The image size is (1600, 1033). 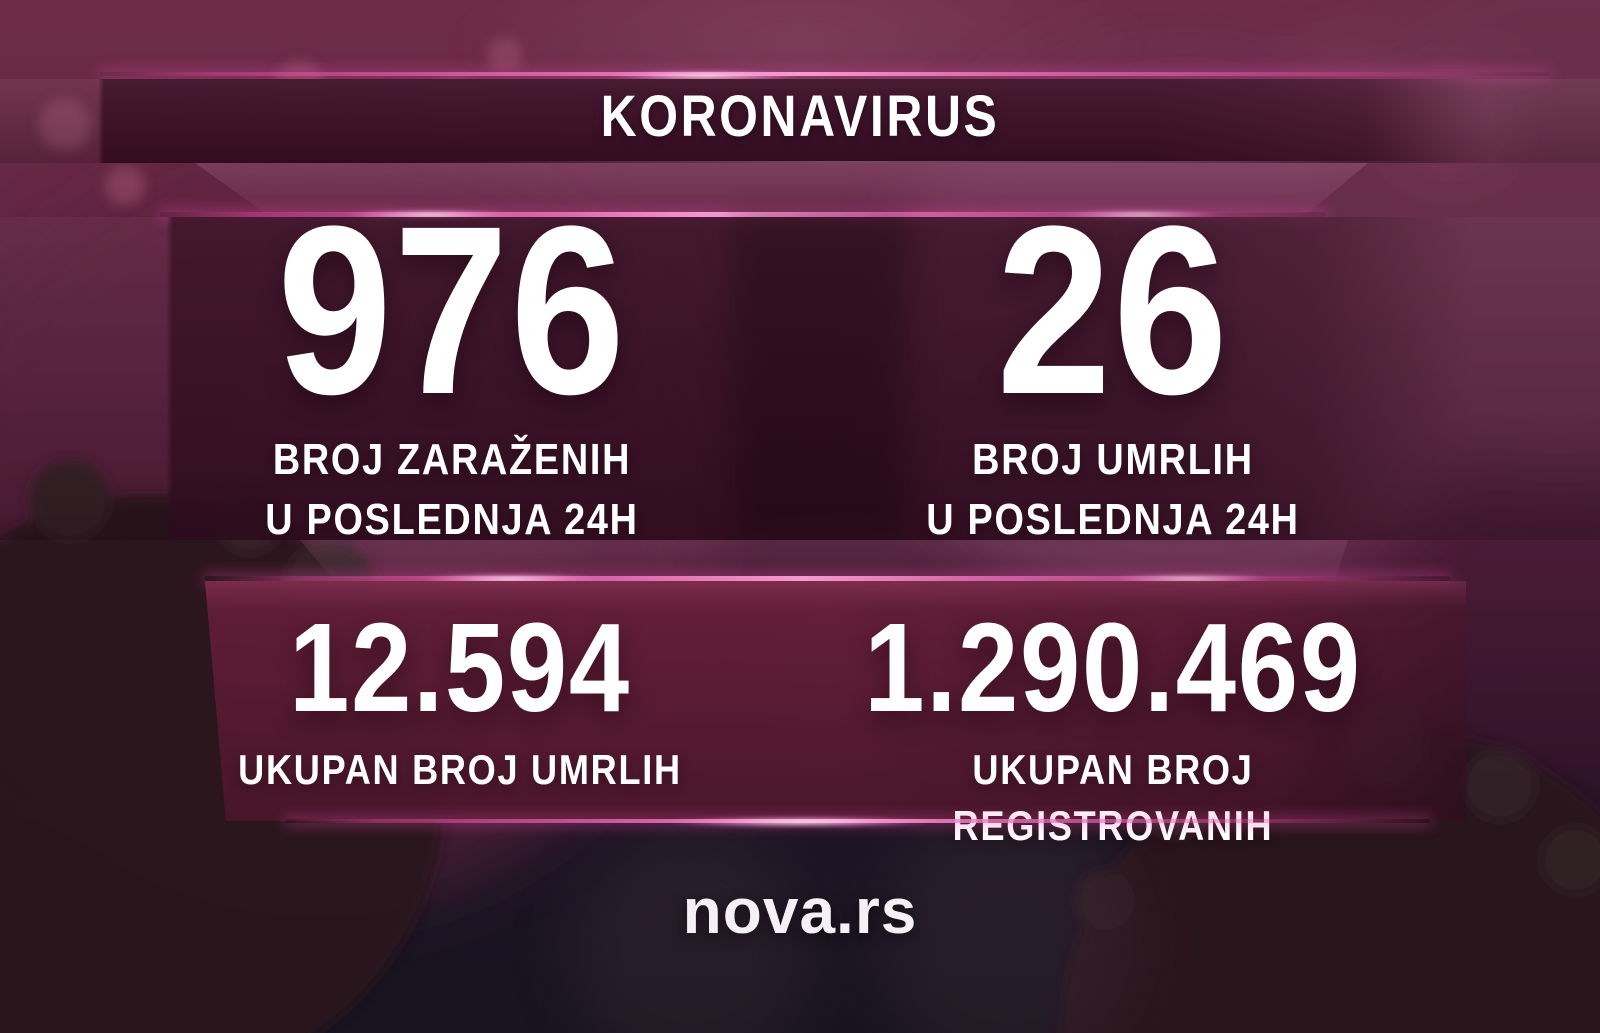 I want to click on title-band, so click(x=800, y=121).